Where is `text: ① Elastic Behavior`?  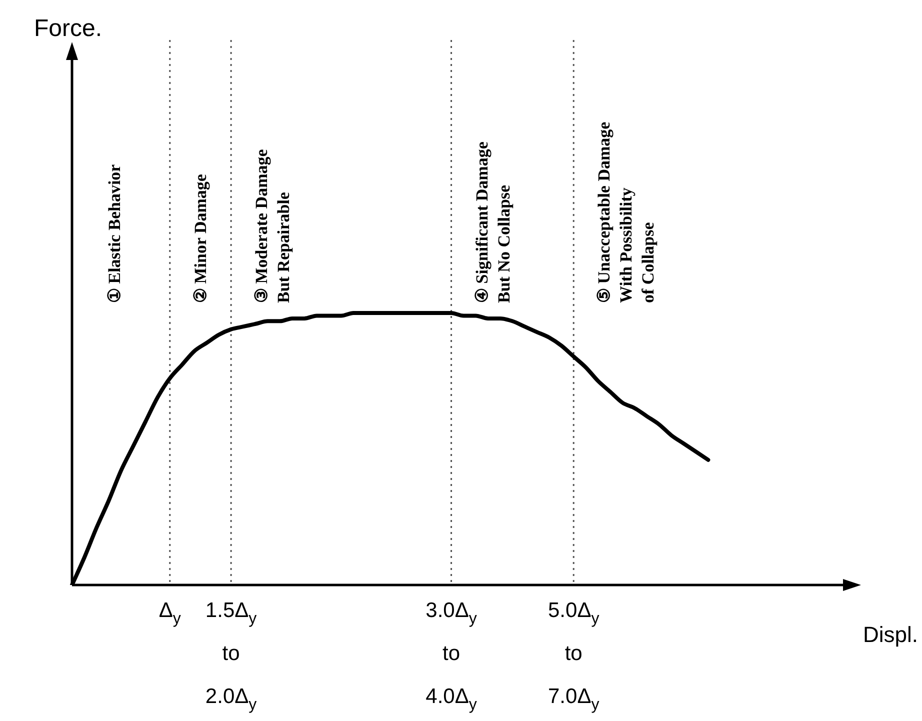
text: ① Elastic Behavior is located at coordinates (114, 233).